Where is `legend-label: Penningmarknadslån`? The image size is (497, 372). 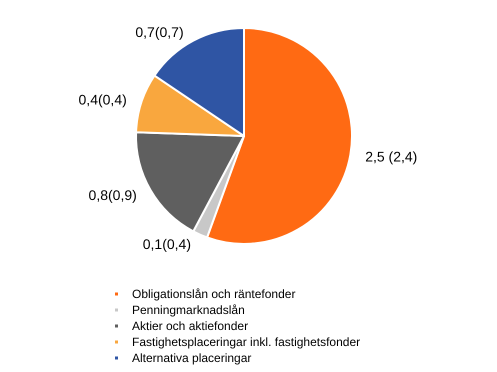
legend-label: Penningmarknadslån is located at coordinates (188, 310).